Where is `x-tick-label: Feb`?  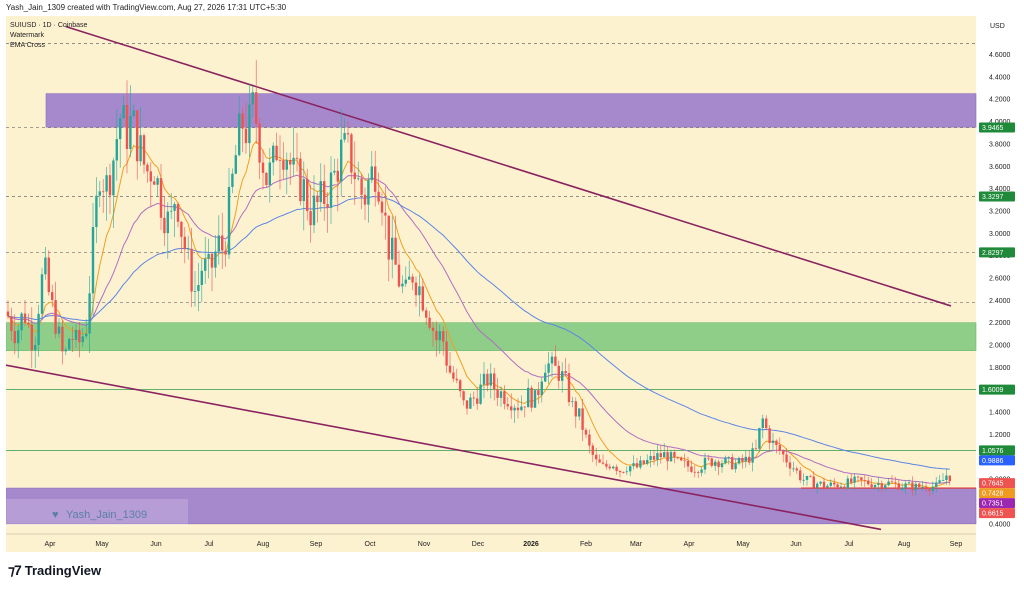
x-tick-label: Feb is located at coordinates (586, 544).